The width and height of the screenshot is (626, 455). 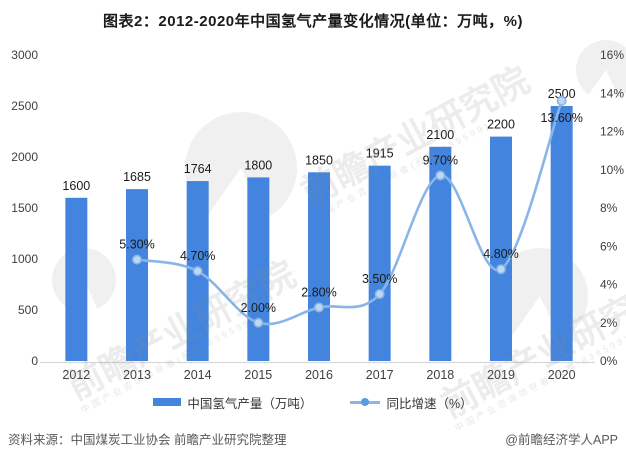 What do you see at coordinates (365, 402) in the screenshot?
I see `line-swatch-icon` at bounding box center [365, 402].